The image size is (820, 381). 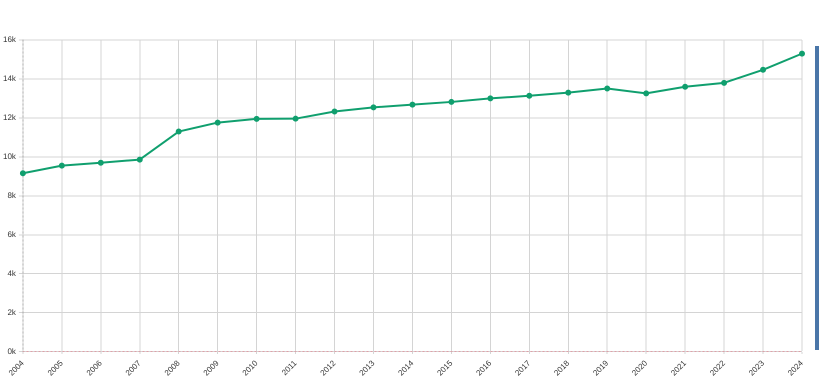 I want to click on y-tick-label: 12k, so click(x=9, y=117).